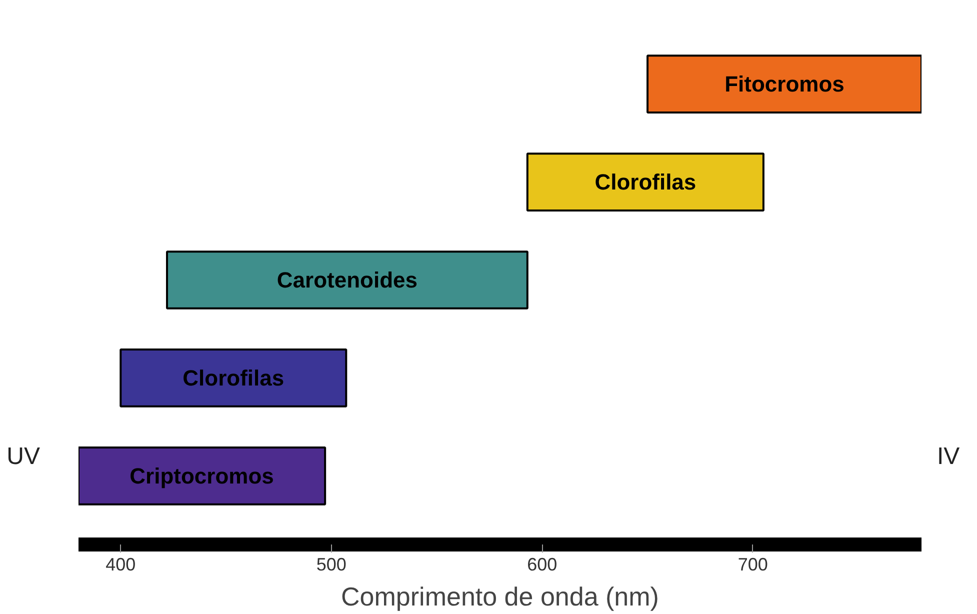  I want to click on data-label: Fitocromos, so click(784, 84).